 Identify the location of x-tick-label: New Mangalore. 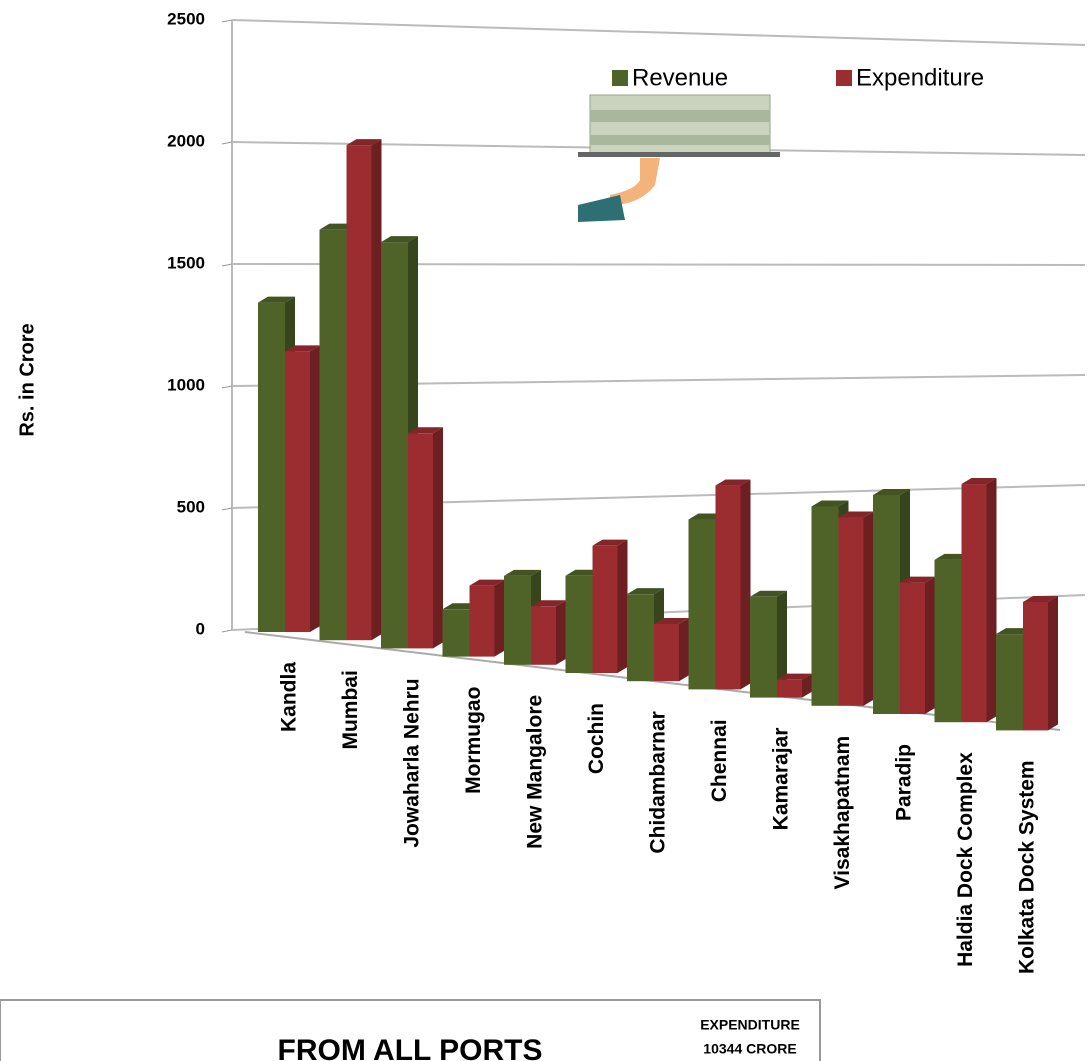
(535, 772).